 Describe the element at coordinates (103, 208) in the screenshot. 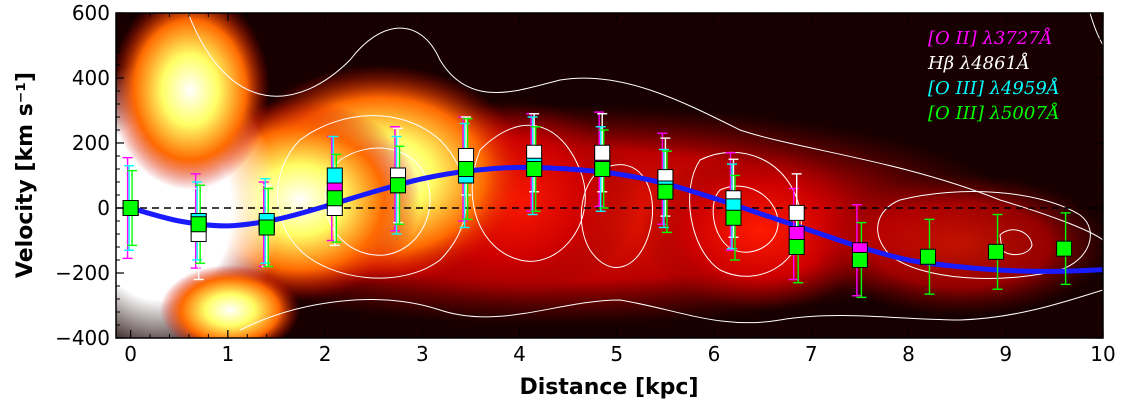

I see `y-tick-label: 0` at that location.